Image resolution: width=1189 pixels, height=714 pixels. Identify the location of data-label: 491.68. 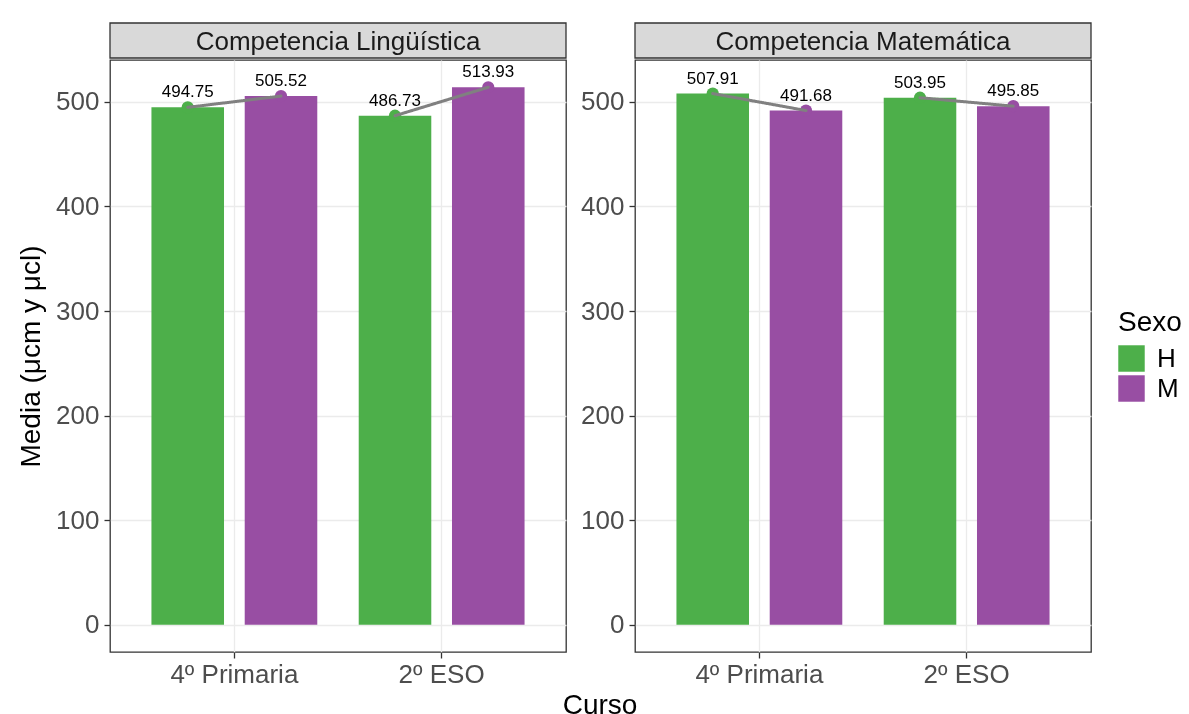
(806, 95).